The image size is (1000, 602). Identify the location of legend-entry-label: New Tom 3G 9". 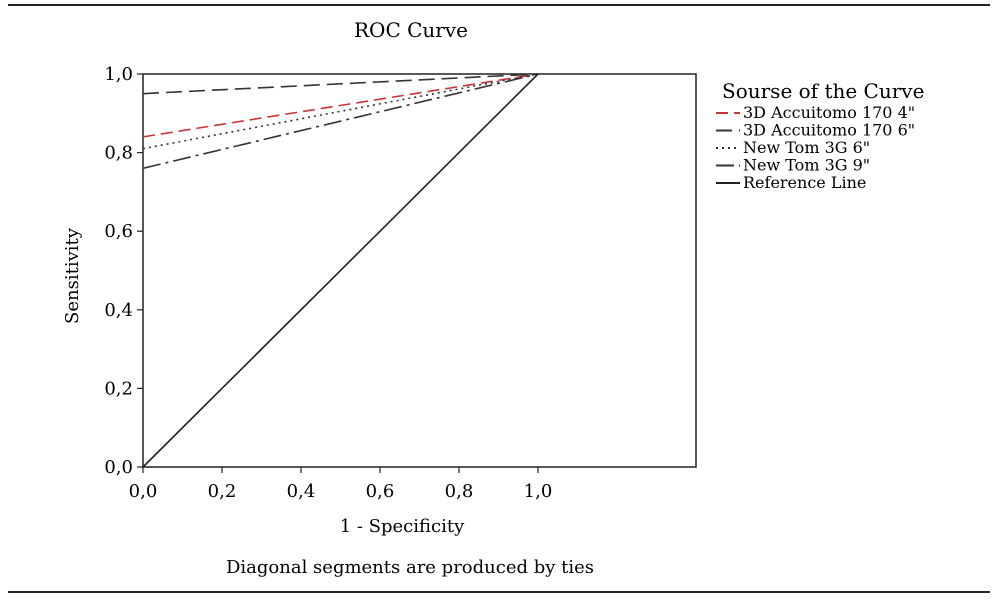
(806, 165).